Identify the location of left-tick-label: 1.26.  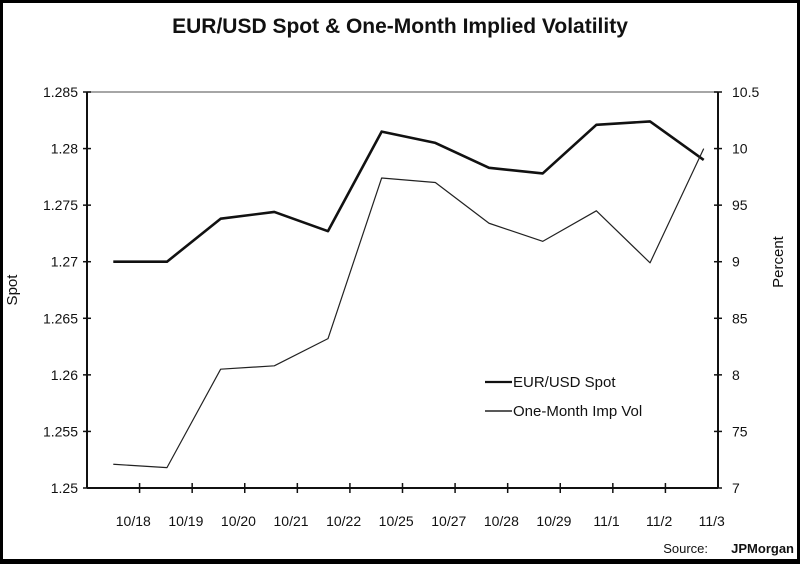
(64, 375).